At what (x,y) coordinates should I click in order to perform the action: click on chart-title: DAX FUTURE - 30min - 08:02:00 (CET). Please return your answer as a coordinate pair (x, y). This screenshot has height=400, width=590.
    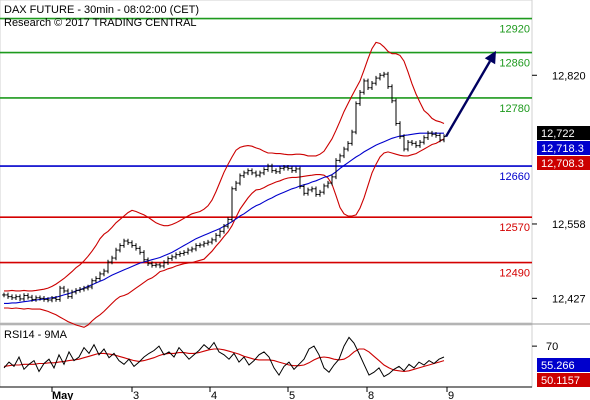
    Looking at the image, I should click on (101, 10).